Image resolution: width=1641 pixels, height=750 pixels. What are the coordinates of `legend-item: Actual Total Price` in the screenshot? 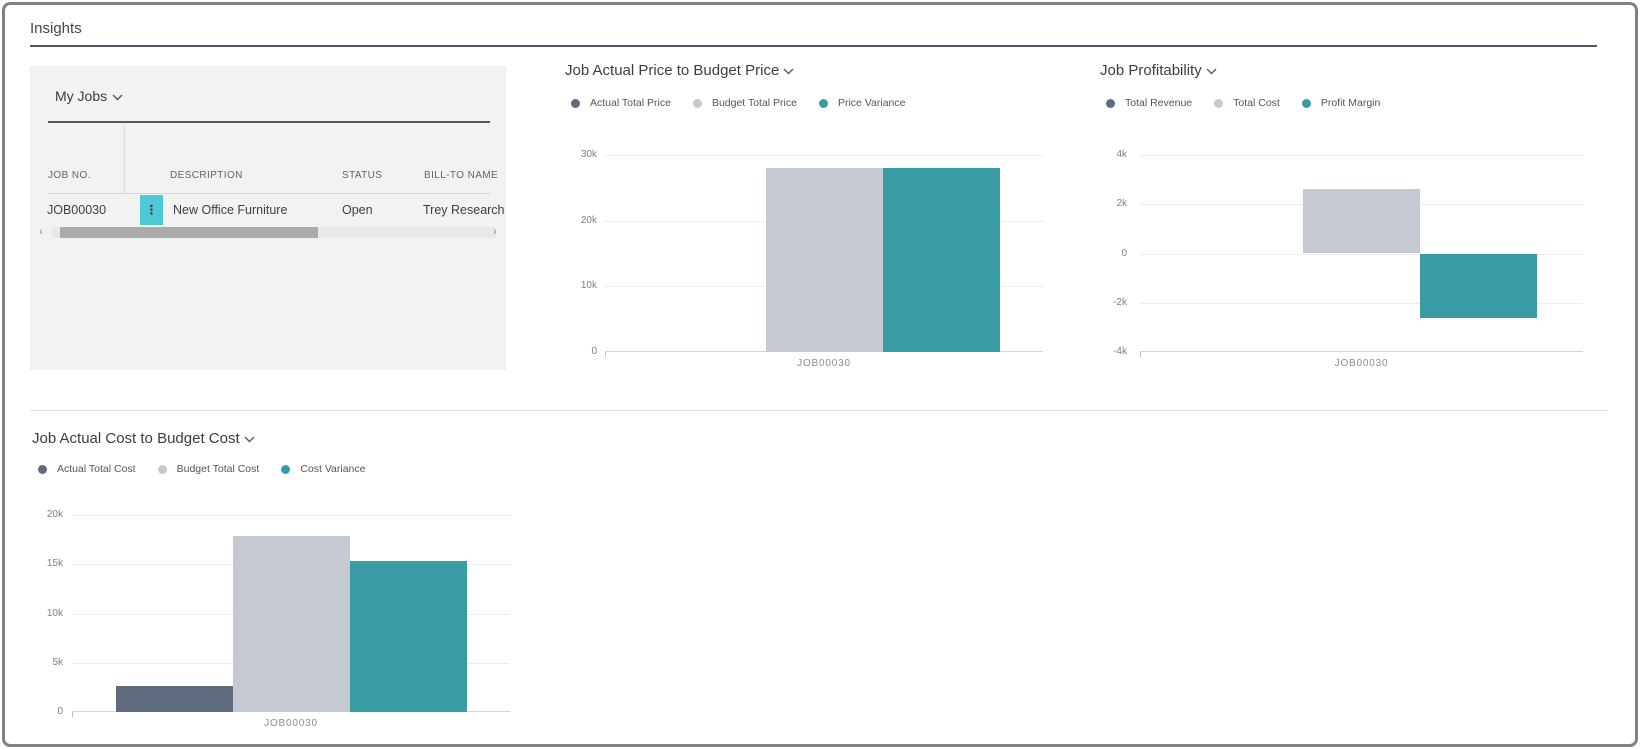 It's located at (621, 103).